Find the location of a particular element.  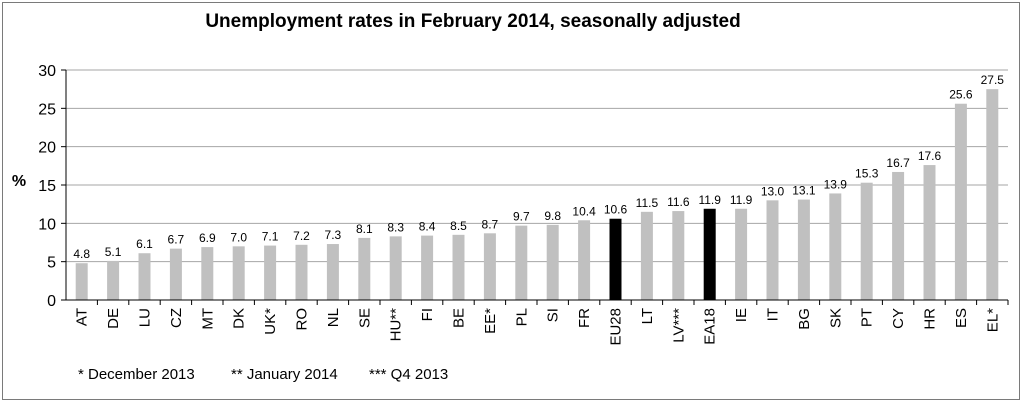

x-tick-label: LT is located at coordinates (647, 316).